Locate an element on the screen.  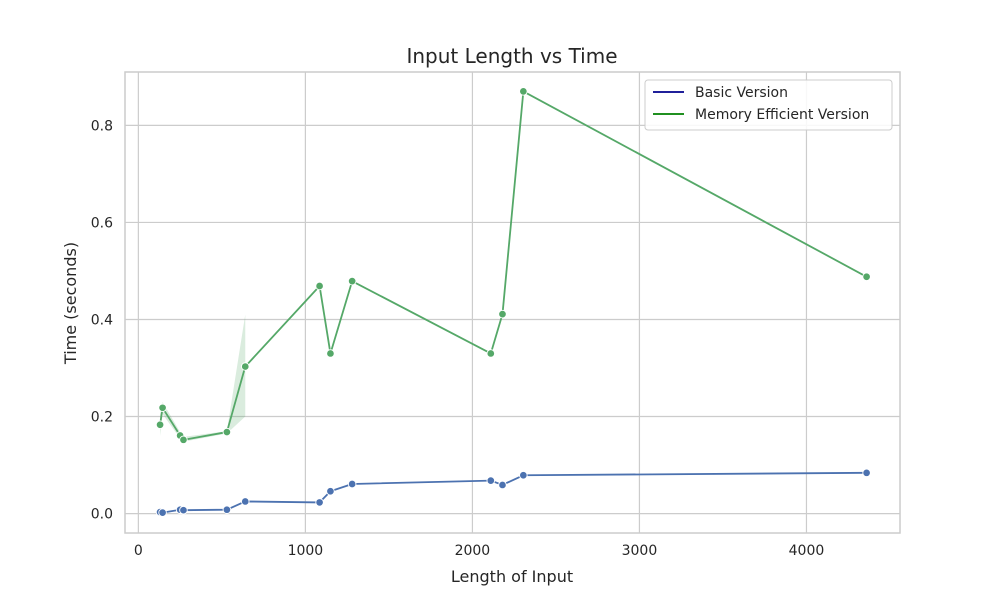
x-tick-labels: 0 1000 2000 3000 4000 is located at coordinates (479, 551).